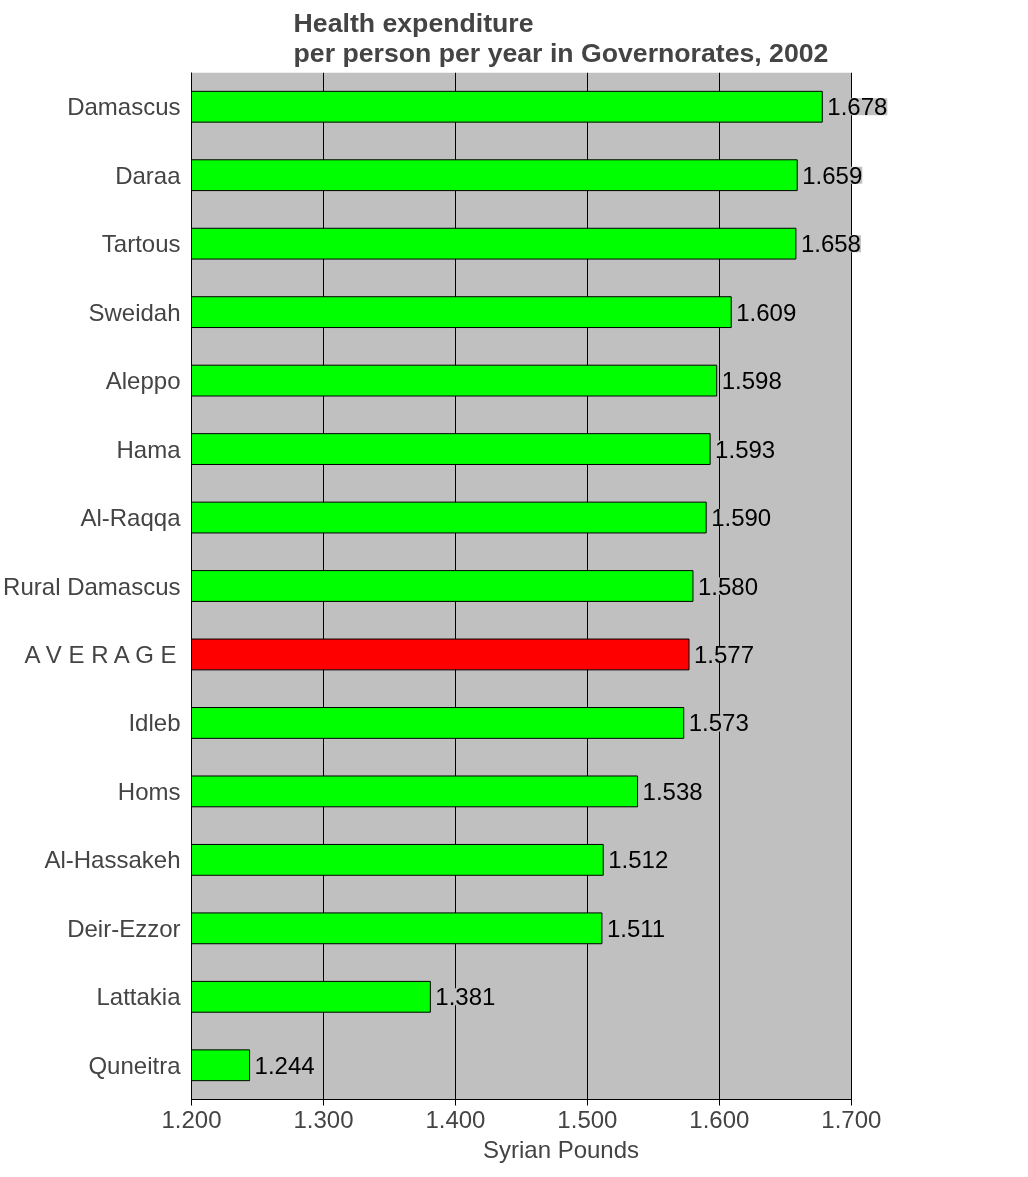  What do you see at coordinates (636, 928) in the screenshot?
I see `data-label: 1.511` at bounding box center [636, 928].